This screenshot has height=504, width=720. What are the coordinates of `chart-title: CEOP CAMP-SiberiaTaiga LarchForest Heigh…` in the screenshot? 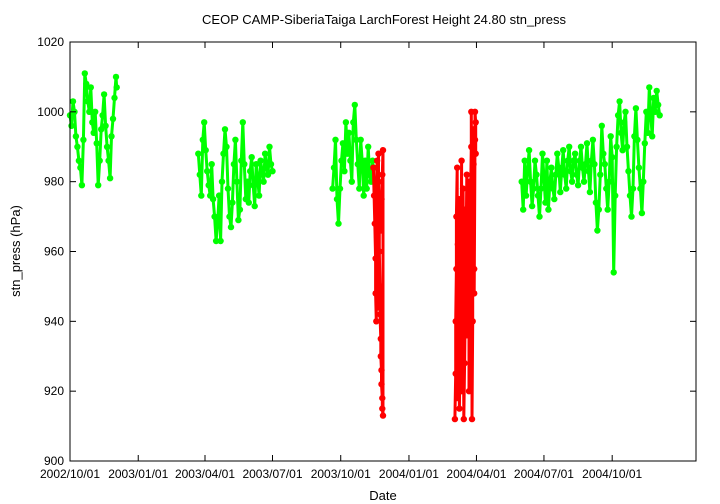 It's located at (384, 19).